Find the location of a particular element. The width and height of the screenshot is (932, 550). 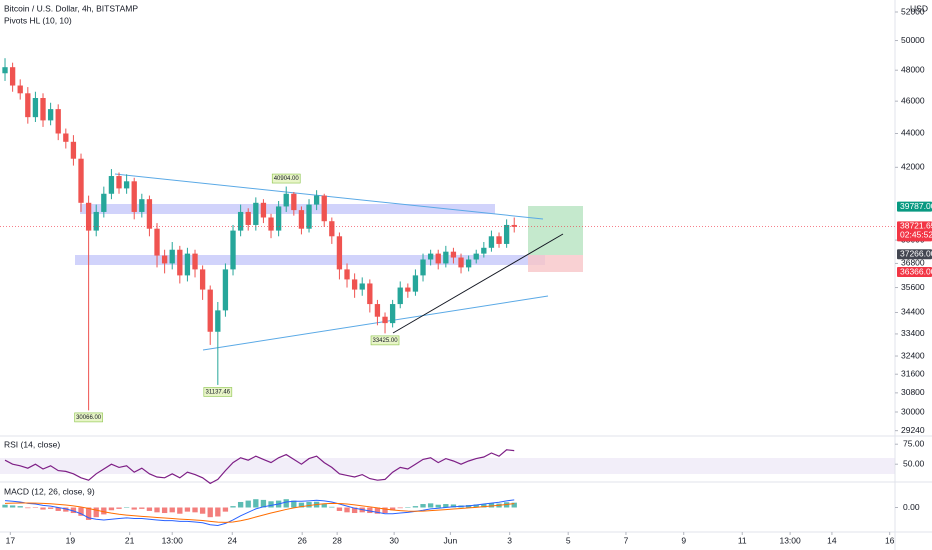

y-tick-label: 48000 is located at coordinates (913, 69).